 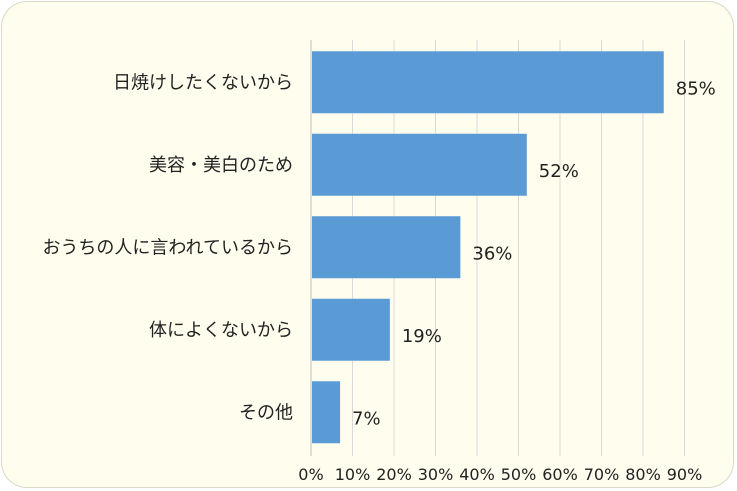 I want to click on data-label: 52%, so click(x=559, y=171).